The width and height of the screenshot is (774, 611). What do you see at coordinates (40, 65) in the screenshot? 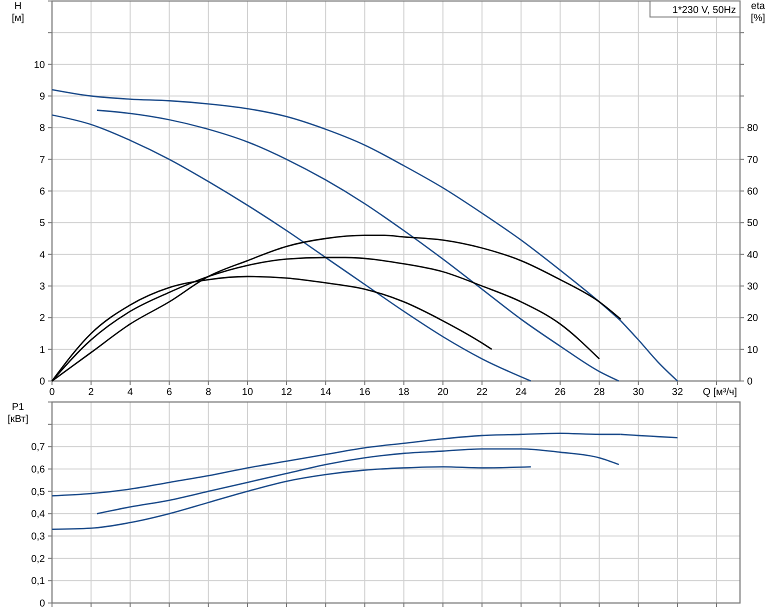
I see `y-tick-label: 10` at bounding box center [40, 65].